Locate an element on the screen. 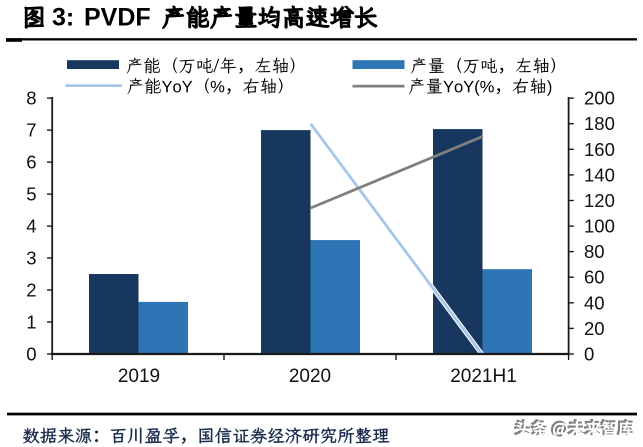 This screenshot has height=447, width=643. svg-text: 2020 is located at coordinates (310, 376).